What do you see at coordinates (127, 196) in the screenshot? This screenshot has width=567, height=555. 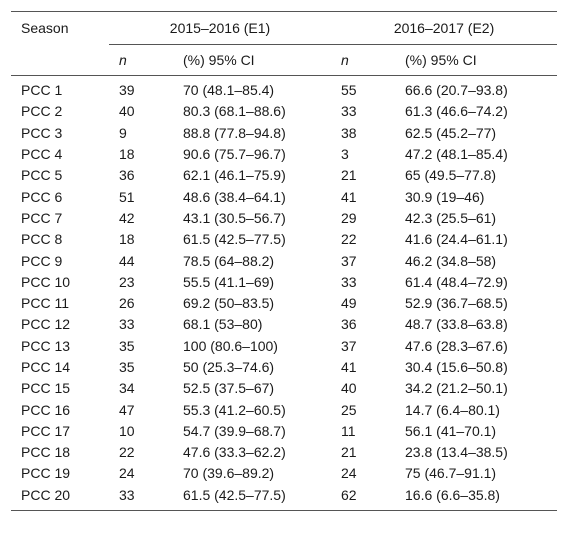 I see `n-cell-2015: 51` at bounding box center [127, 196].